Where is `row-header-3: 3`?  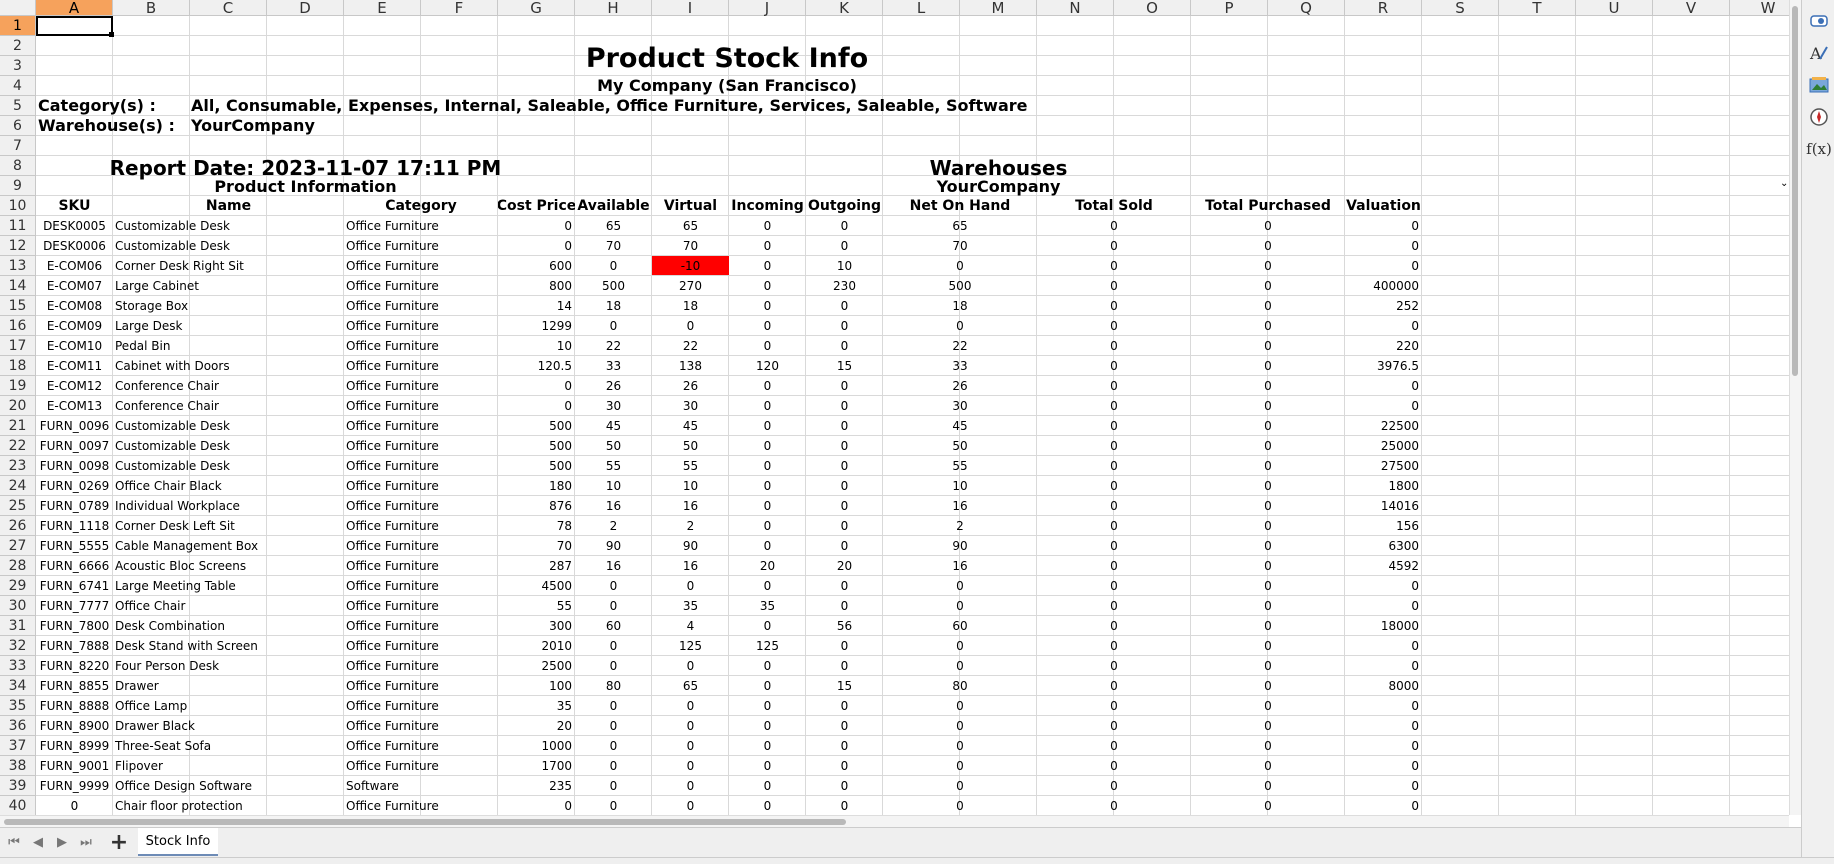 row-header-3: 3 is located at coordinates (18, 66).